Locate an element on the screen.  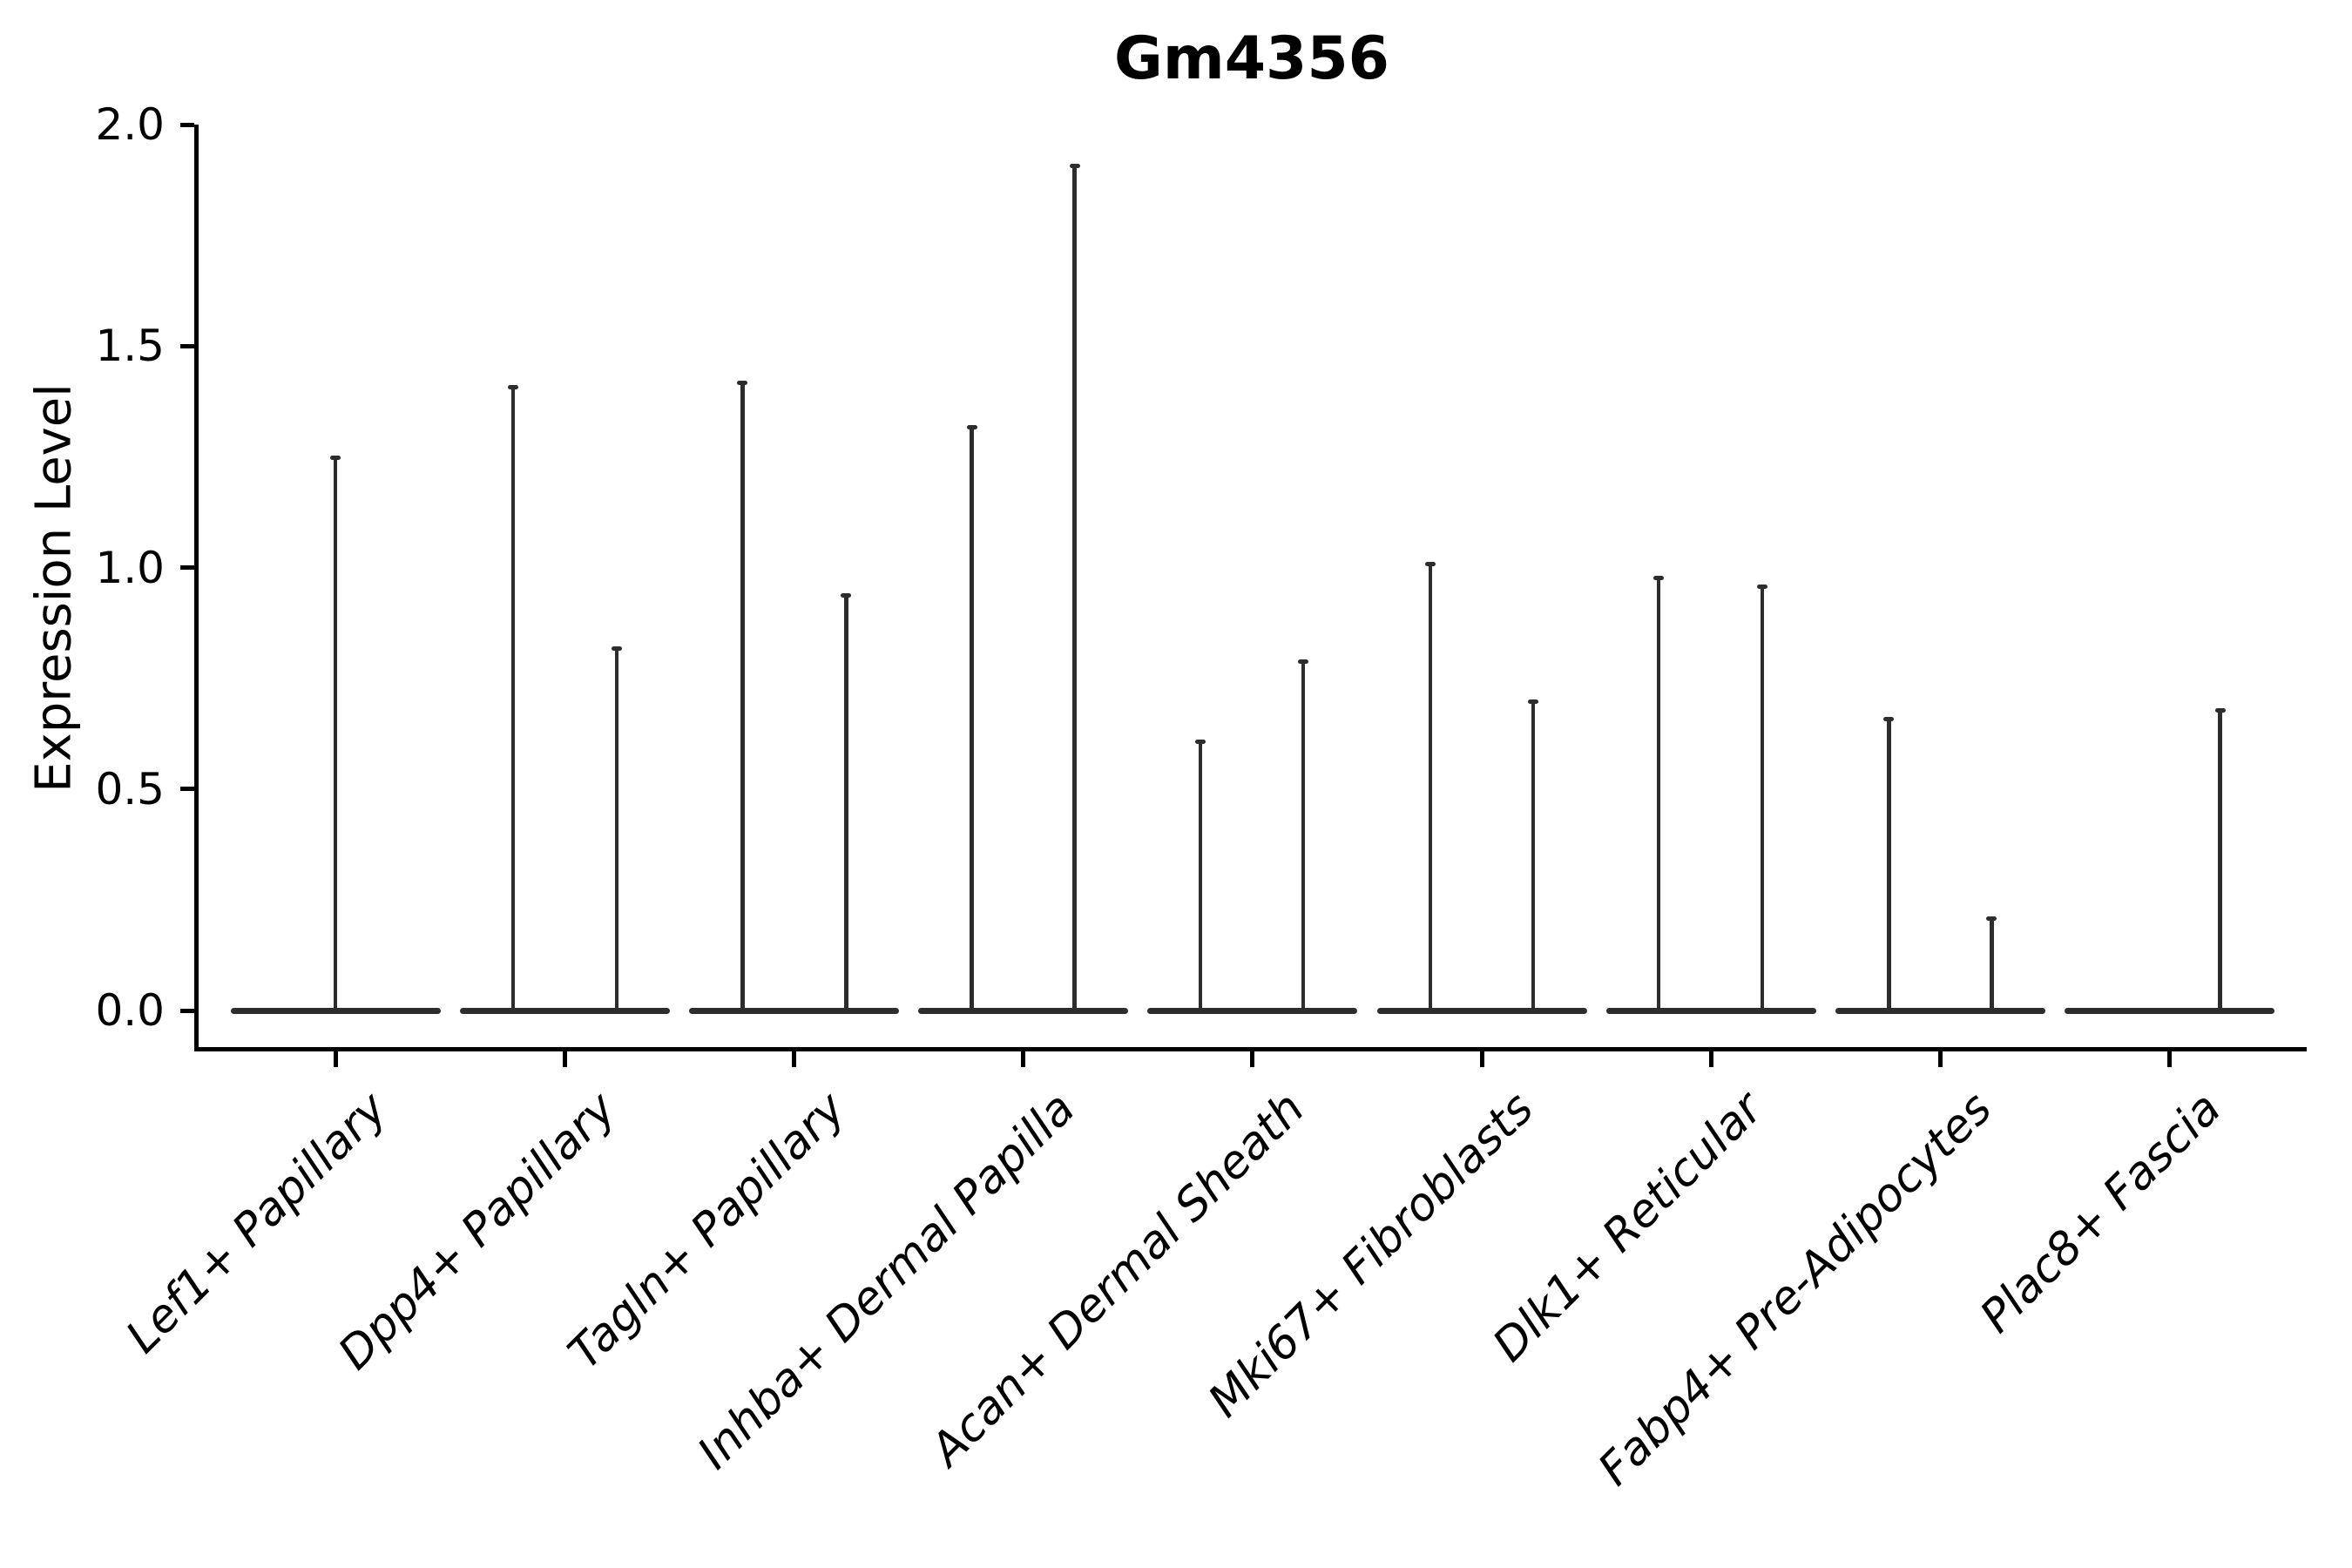
y-tick-label: 1.5 is located at coordinates (130, 346).